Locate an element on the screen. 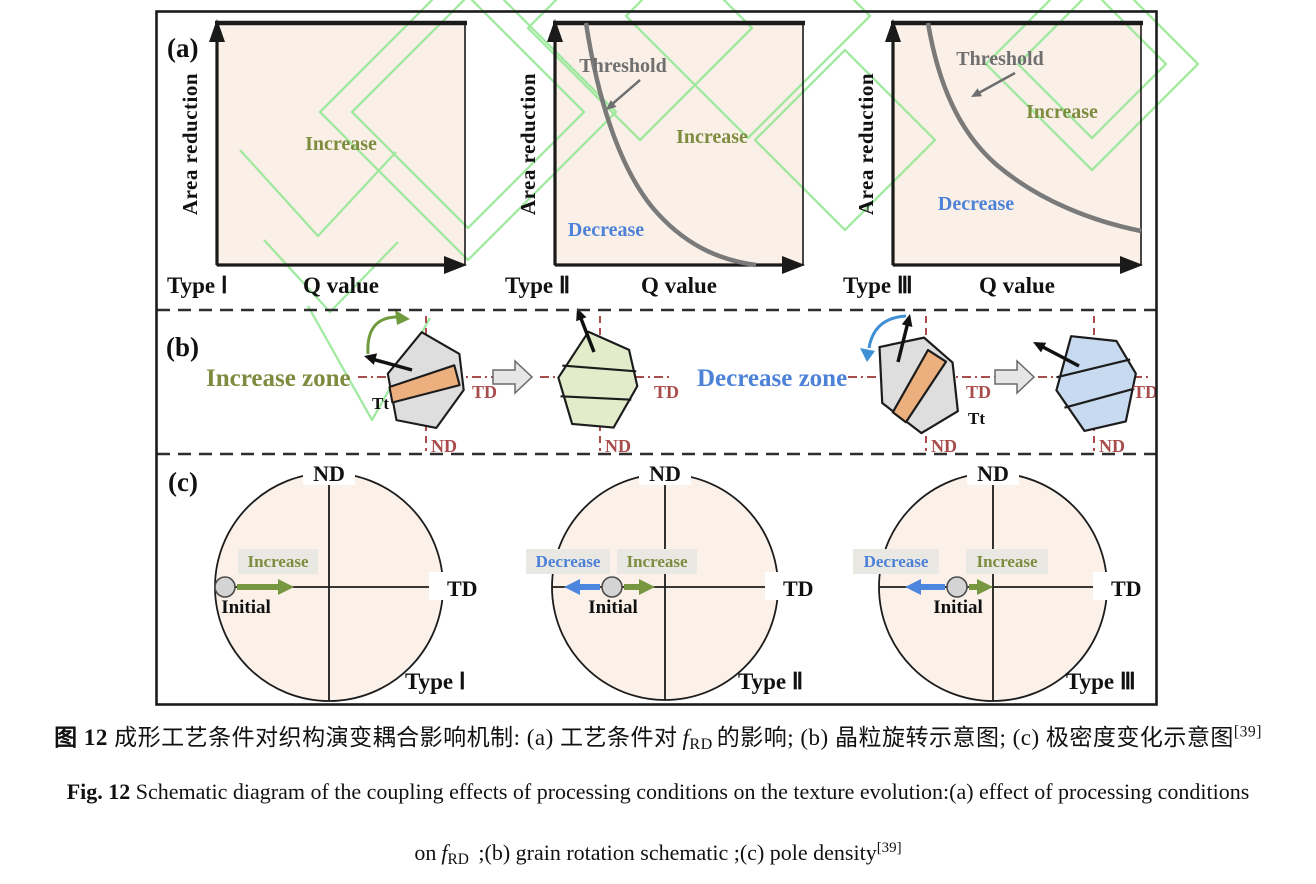 This screenshot has height=884, width=1316. caption-zh-text-pre: 成形工艺条件对织构演变耦合影响机制: (a) 工艺条件对 is located at coordinates (396, 737).